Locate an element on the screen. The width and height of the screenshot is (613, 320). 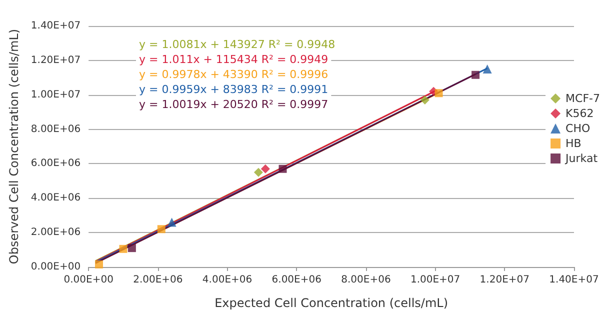
x-tick-label: 2.00E+06 is located at coordinates (158, 280).